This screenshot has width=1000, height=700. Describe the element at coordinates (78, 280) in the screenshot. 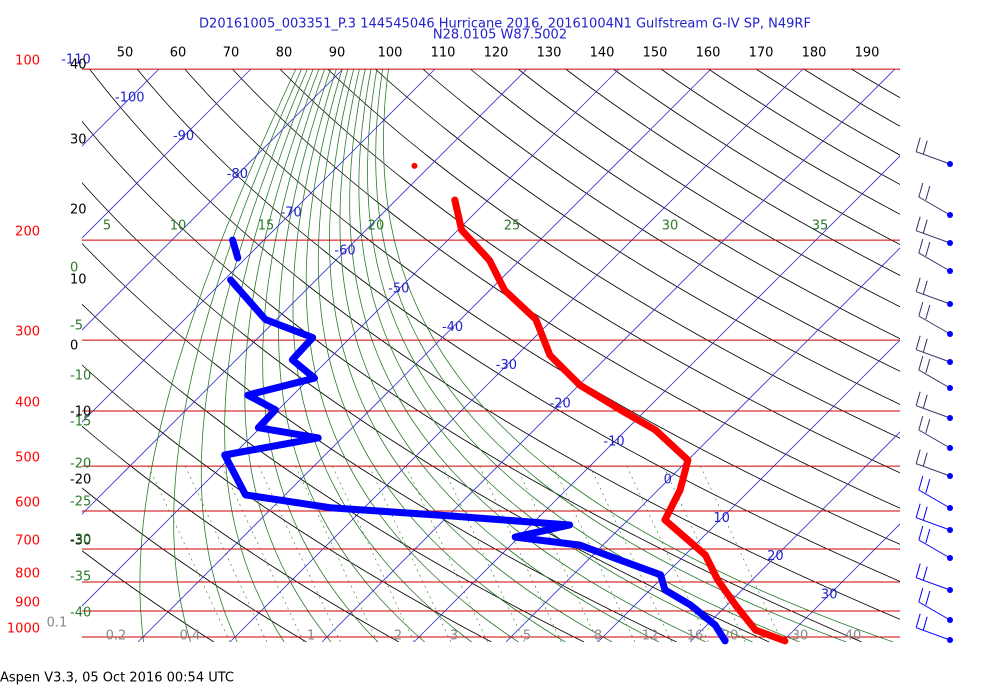

I see `left-scale-label: 10` at that location.